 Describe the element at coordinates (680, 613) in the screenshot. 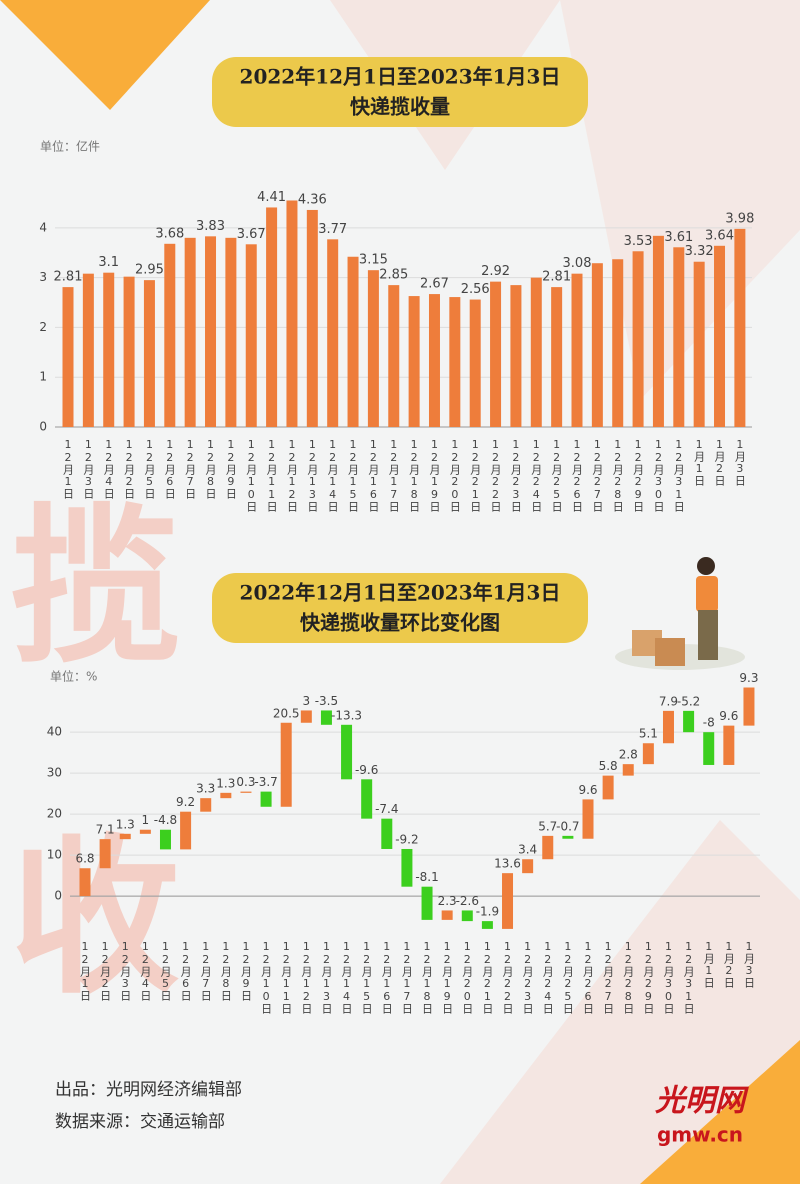

I see `illustration` at that location.